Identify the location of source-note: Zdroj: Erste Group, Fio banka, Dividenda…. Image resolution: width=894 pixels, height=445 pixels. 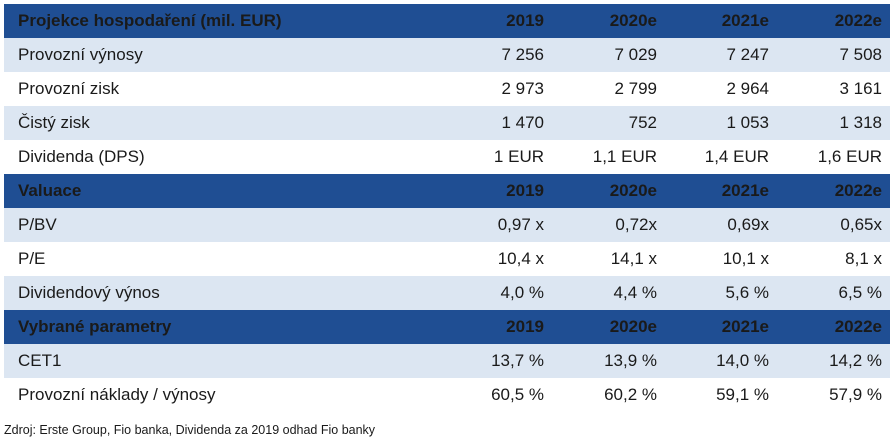
(190, 430).